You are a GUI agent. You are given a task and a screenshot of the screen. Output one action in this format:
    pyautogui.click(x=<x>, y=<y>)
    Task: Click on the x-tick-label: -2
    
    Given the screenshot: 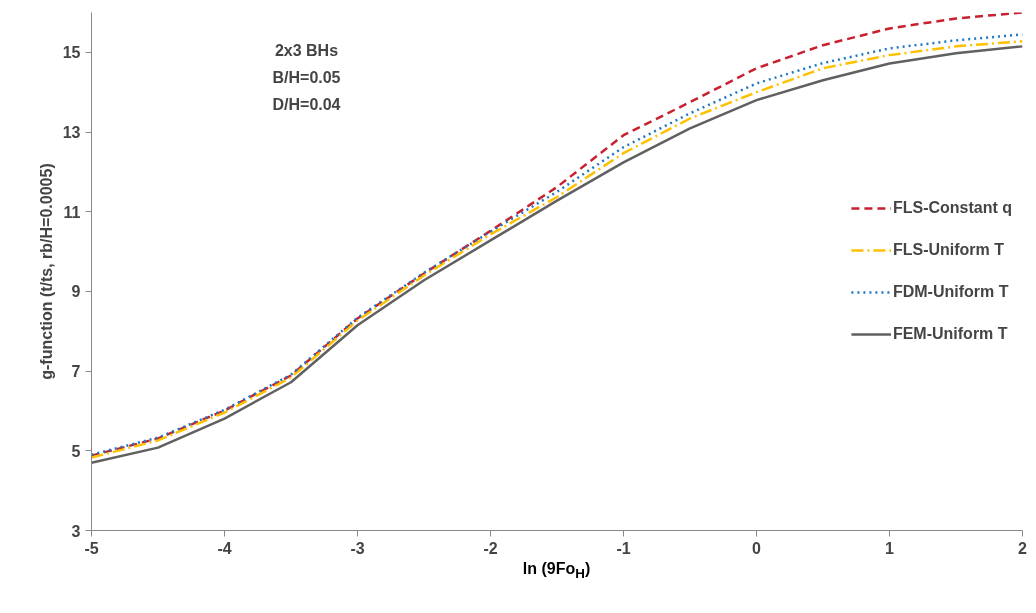 What is the action you would take?
    pyautogui.click(x=490, y=548)
    